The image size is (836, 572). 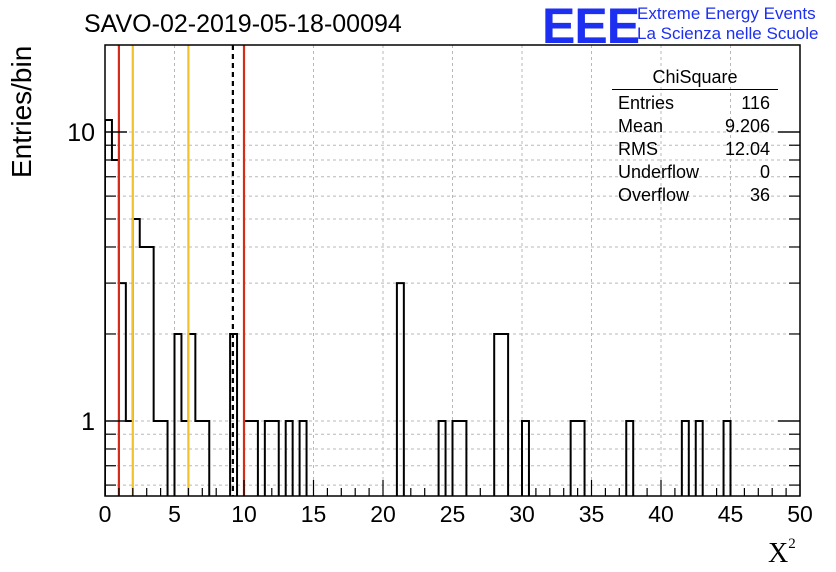 What do you see at coordinates (800, 514) in the screenshot?
I see `x-tick-label: 50` at bounding box center [800, 514].